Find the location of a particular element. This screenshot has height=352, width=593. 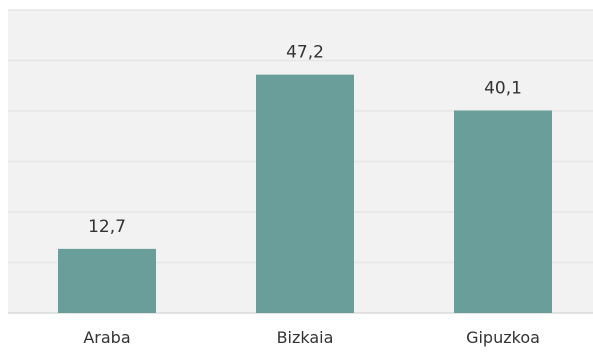

x-axis-tick-labels: Araba Bizkaia Gipuzkoa is located at coordinates (311, 337).